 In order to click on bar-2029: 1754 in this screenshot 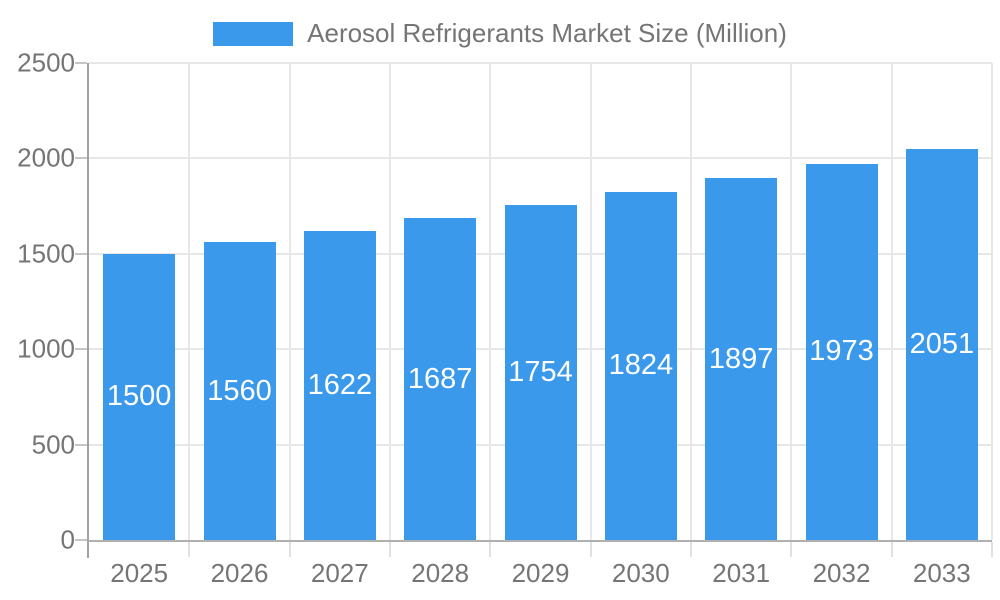, I will do `click(540, 372)`.